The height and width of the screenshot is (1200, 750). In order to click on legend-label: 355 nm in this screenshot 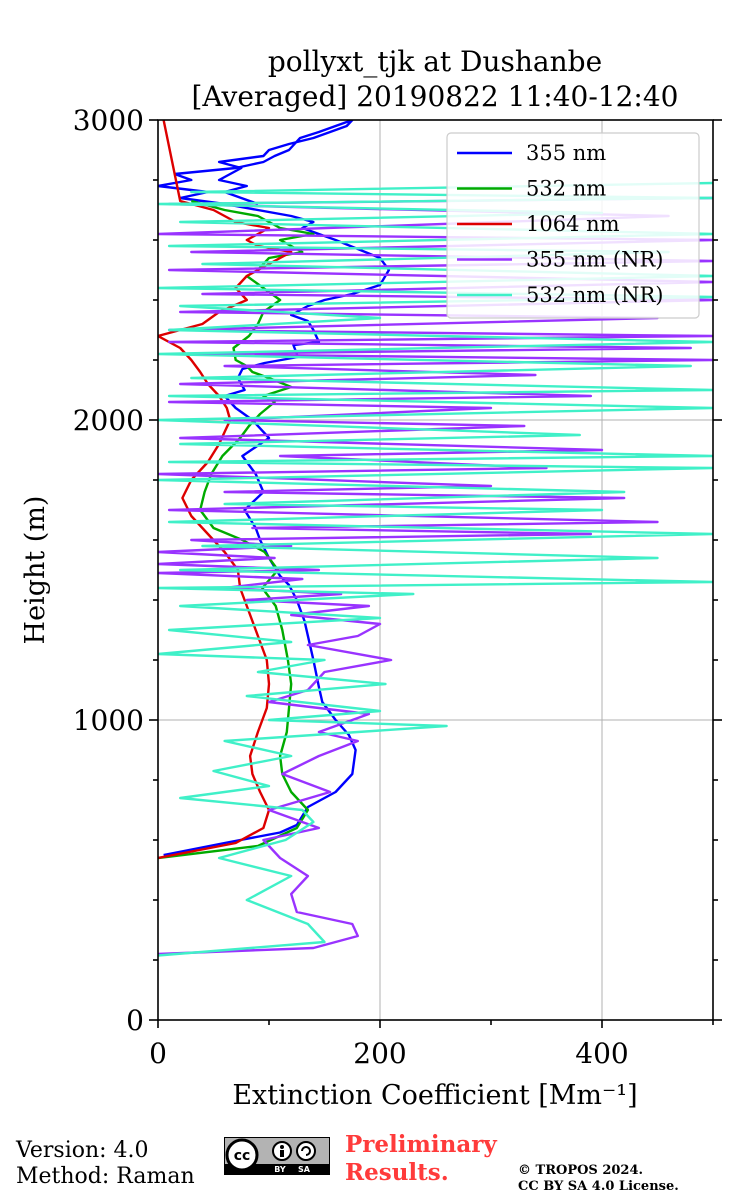, I will do `click(566, 153)`.